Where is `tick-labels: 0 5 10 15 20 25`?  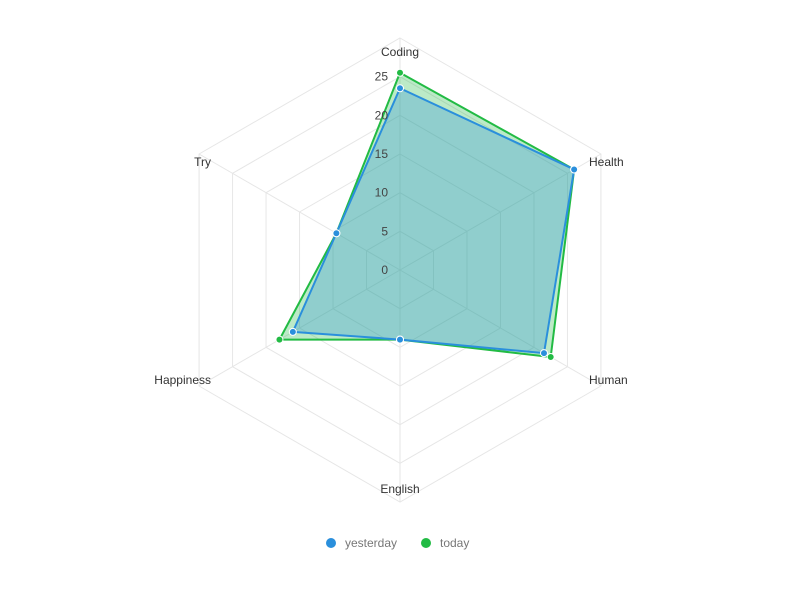 tick-labels: 0 5 10 15 20 25 is located at coordinates (382, 173).